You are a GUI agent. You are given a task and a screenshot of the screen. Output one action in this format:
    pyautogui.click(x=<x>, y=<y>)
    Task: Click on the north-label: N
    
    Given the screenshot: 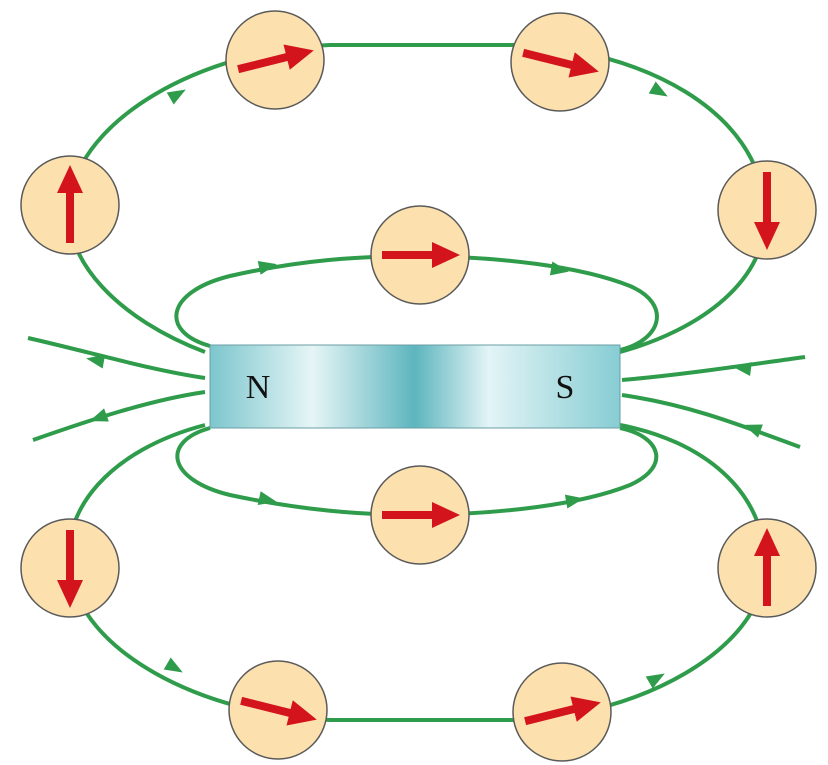 What is the action you would take?
    pyautogui.click(x=258, y=387)
    